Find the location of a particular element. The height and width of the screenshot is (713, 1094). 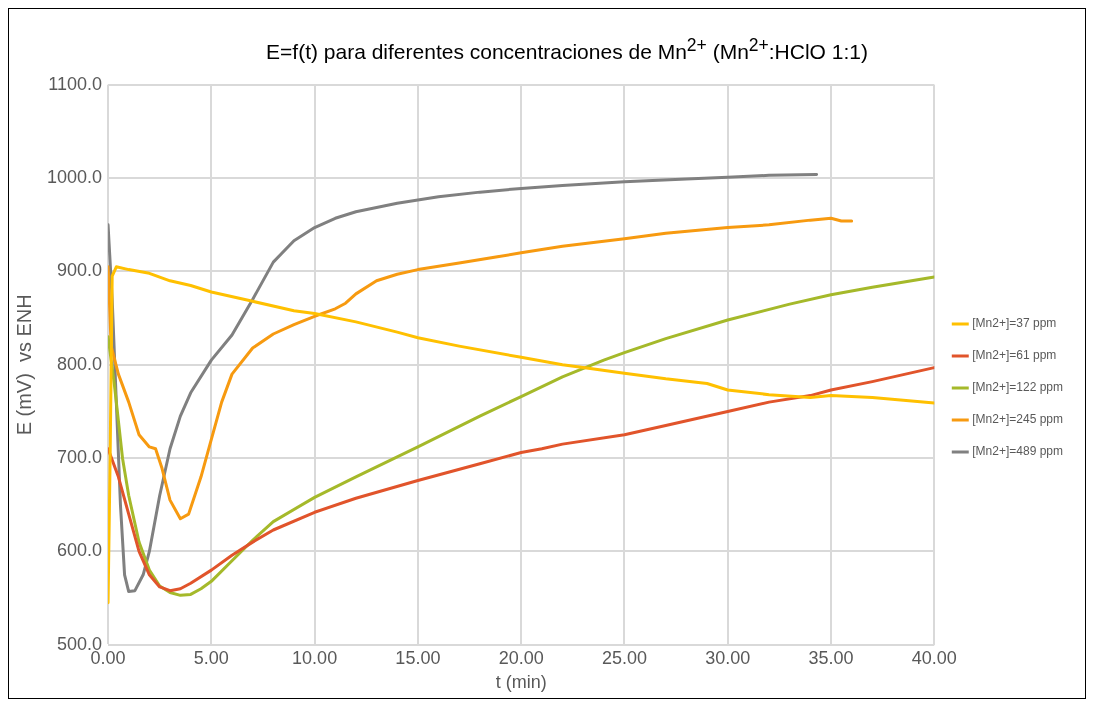

legend-label: [Mn2+]=61 ppm is located at coordinates (1014, 355).